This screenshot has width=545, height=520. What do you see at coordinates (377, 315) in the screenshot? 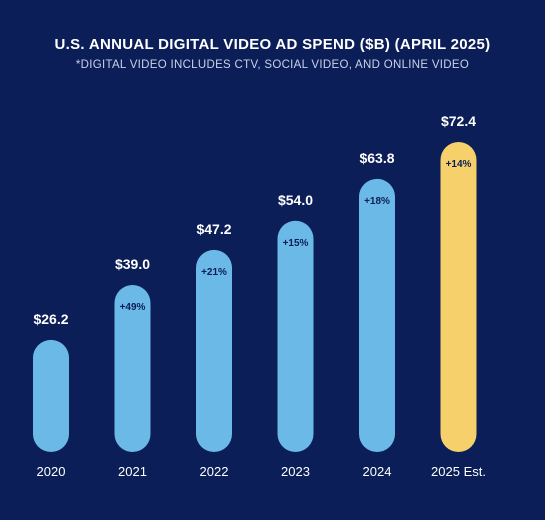
I see `bar-2024` at bounding box center [377, 315].